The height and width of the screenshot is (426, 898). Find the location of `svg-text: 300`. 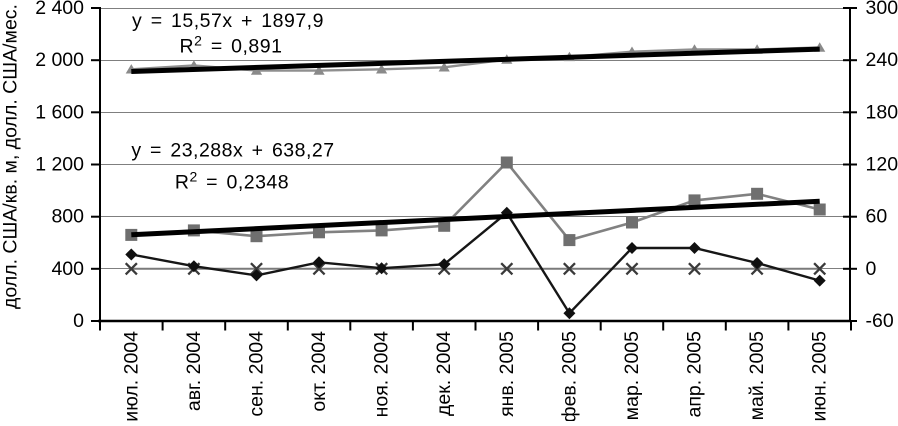

svg-text: 300 is located at coordinates (882, 9).